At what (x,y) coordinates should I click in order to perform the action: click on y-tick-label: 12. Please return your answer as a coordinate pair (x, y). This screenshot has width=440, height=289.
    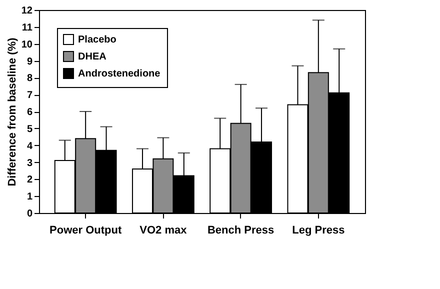
    Looking at the image, I should click on (27, 11).